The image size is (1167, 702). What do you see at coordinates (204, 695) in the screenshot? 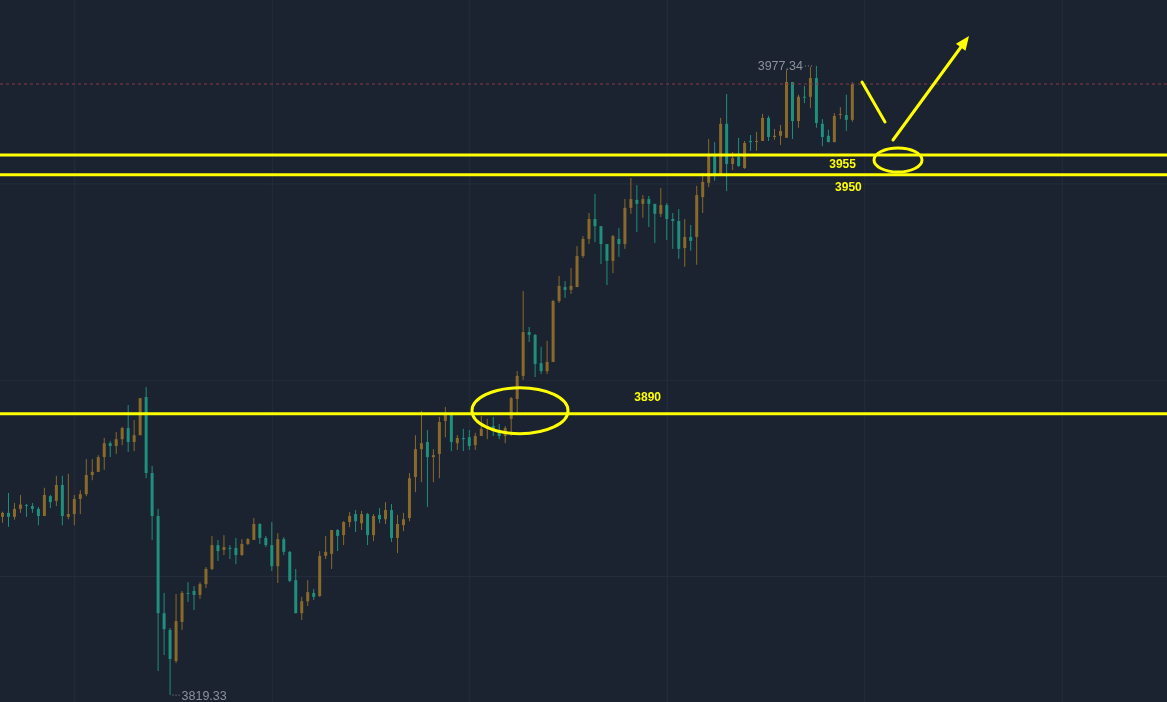
I see `annotation: 3819.33` at bounding box center [204, 695].